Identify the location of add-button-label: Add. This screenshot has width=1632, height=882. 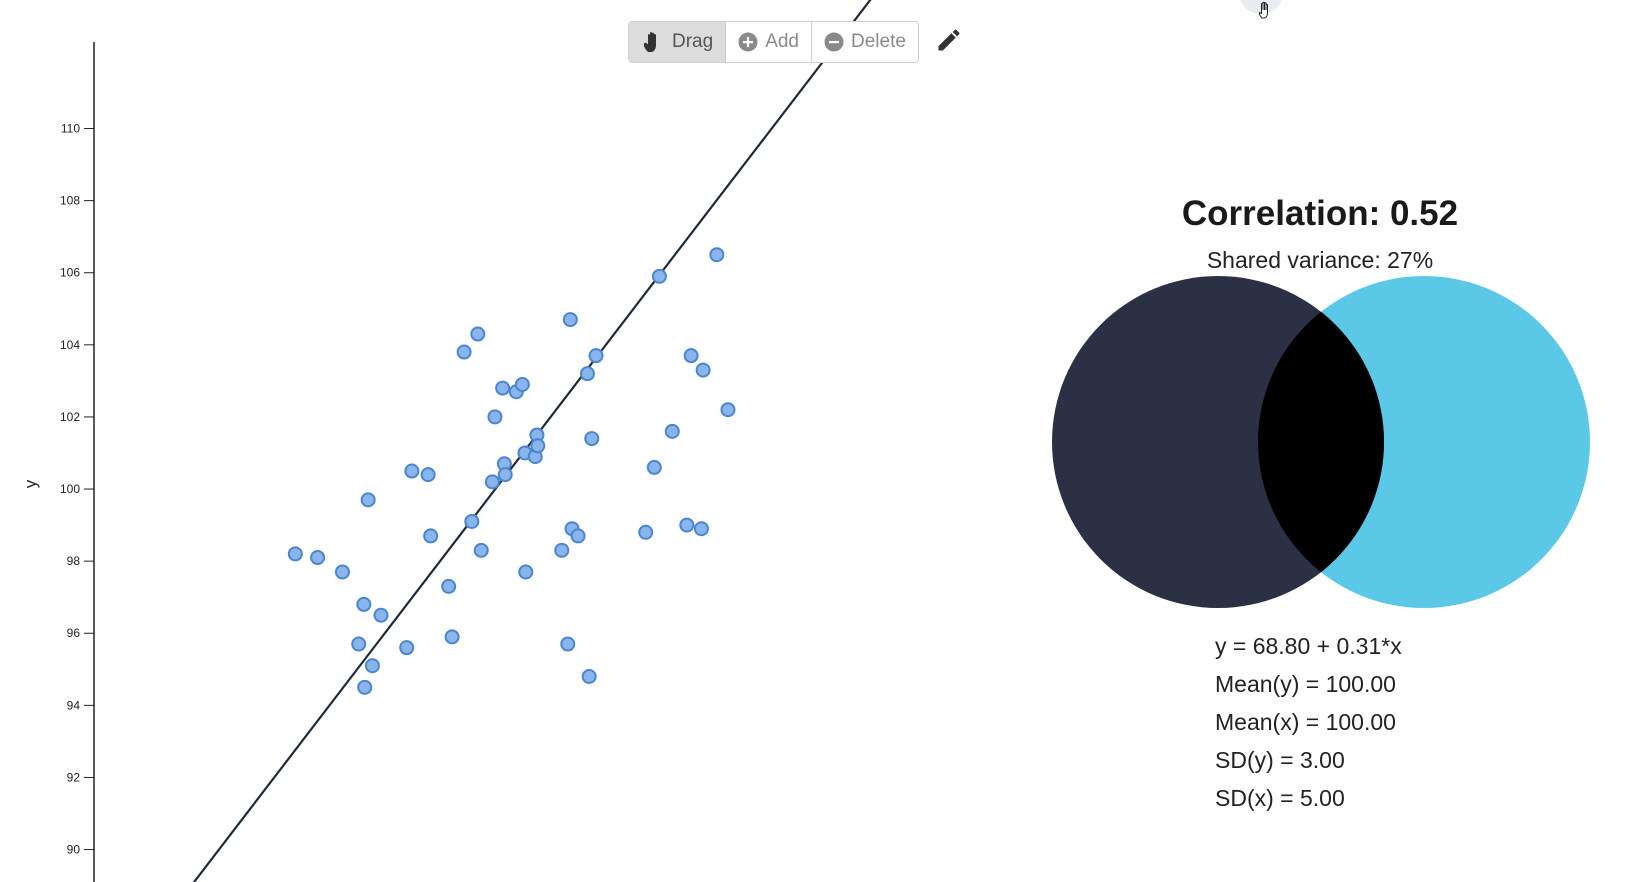
(782, 41).